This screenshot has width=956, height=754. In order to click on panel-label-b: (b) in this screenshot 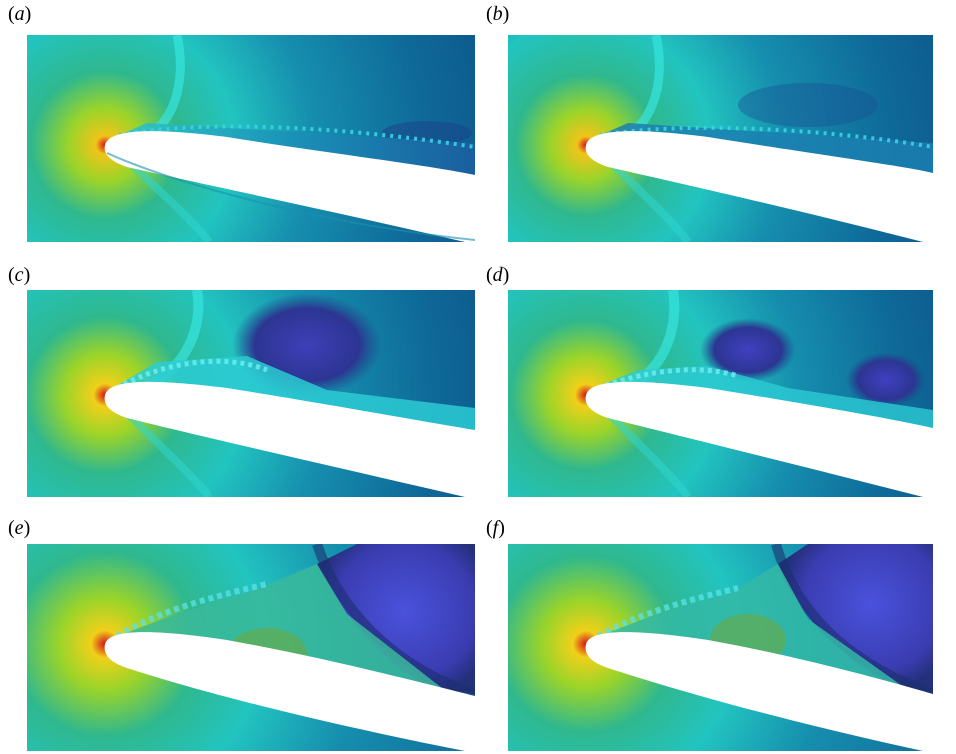, I will do `click(498, 14)`.